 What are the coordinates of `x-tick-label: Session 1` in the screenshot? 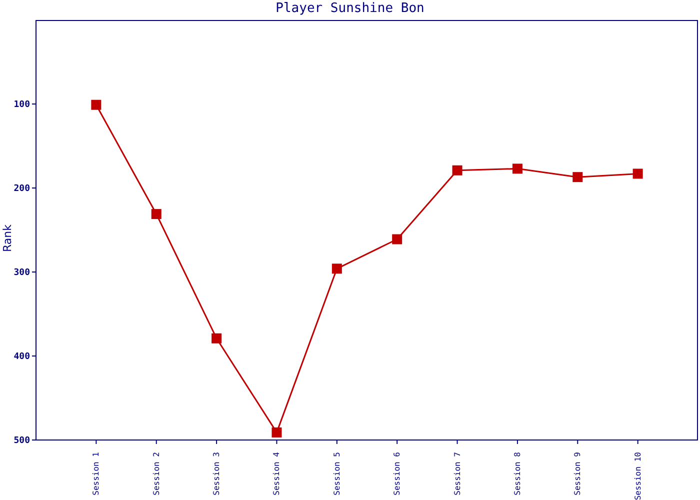 It's located at (96, 474).